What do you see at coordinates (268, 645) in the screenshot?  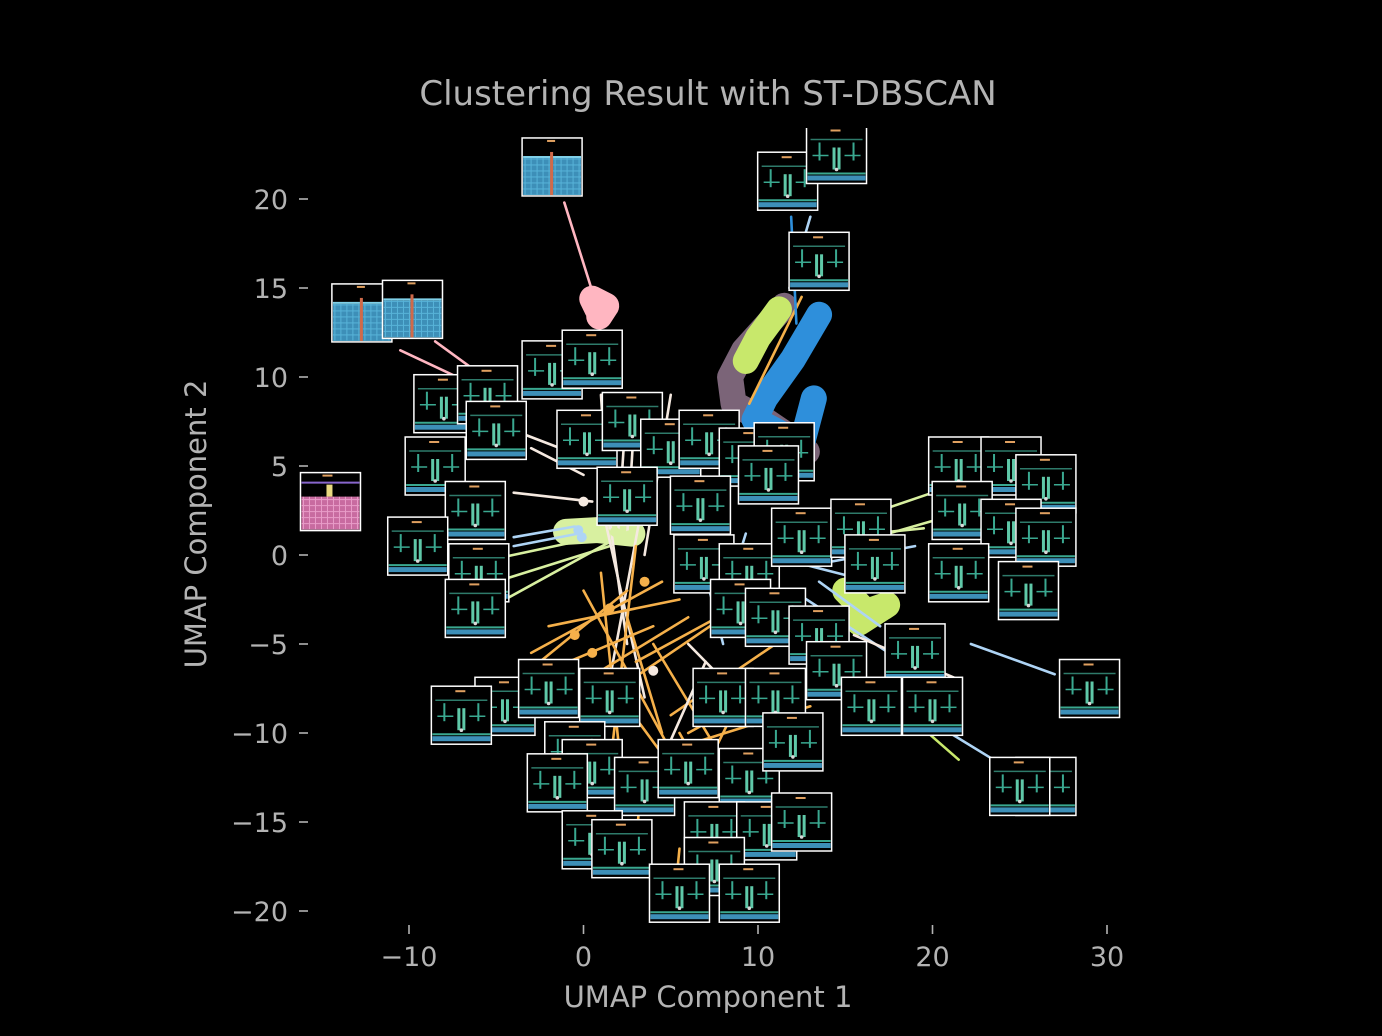 I see `y-tick-label: −5` at bounding box center [268, 645].